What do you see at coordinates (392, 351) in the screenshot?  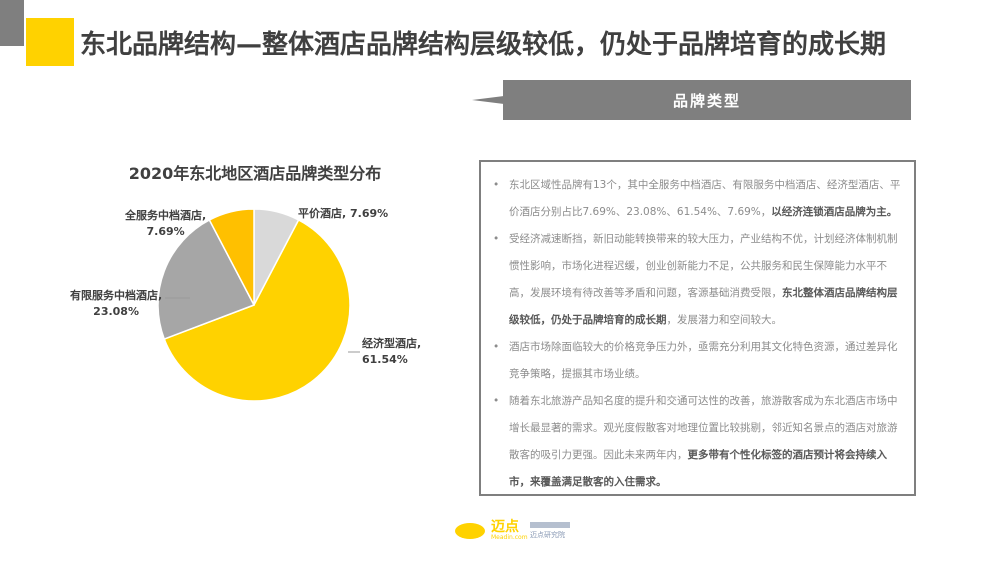 I see `label-economy: 经济型酒店, 61.54%` at bounding box center [392, 351].